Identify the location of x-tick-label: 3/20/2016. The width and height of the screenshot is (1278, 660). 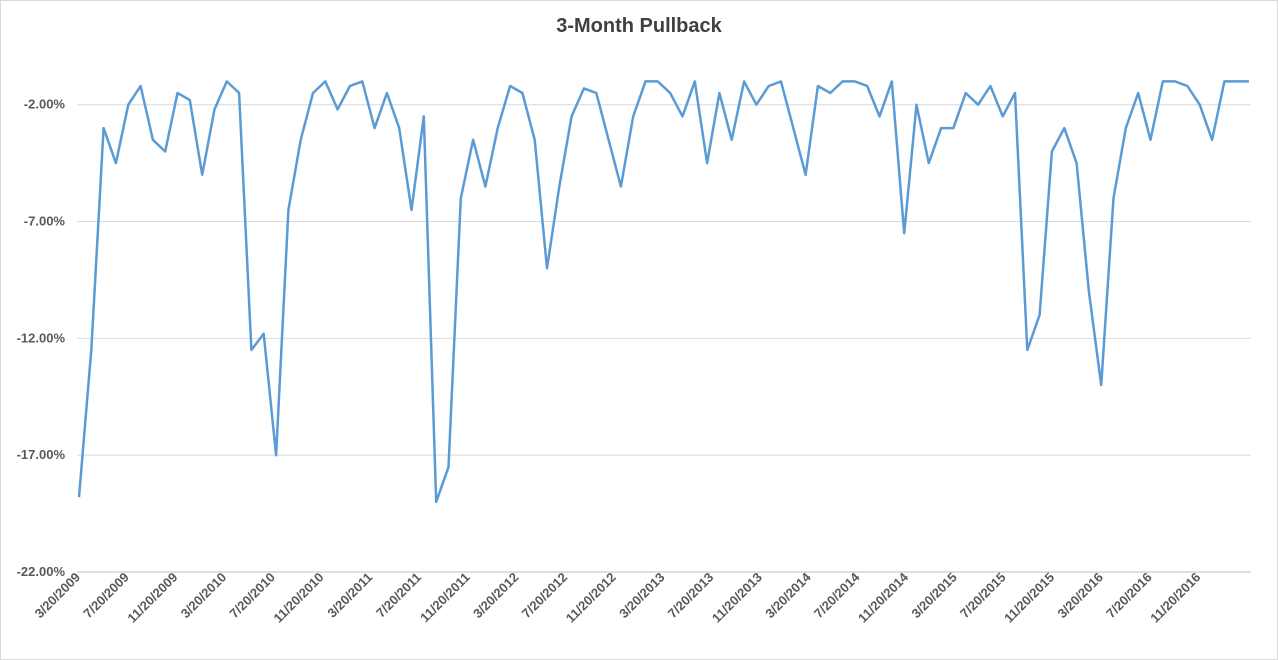
(1080, 596).